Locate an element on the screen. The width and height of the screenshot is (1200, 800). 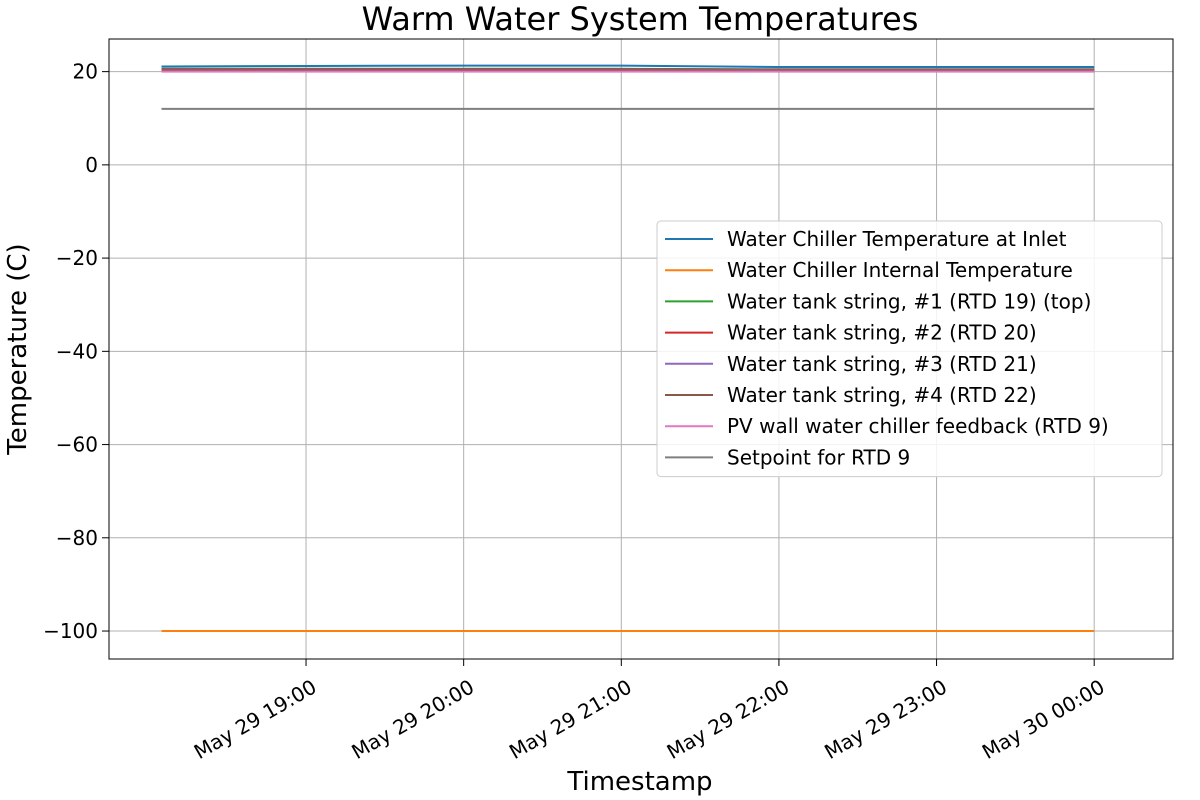
legend-item: Water tank string, #1 (RTD 19) (top) is located at coordinates (878, 301).